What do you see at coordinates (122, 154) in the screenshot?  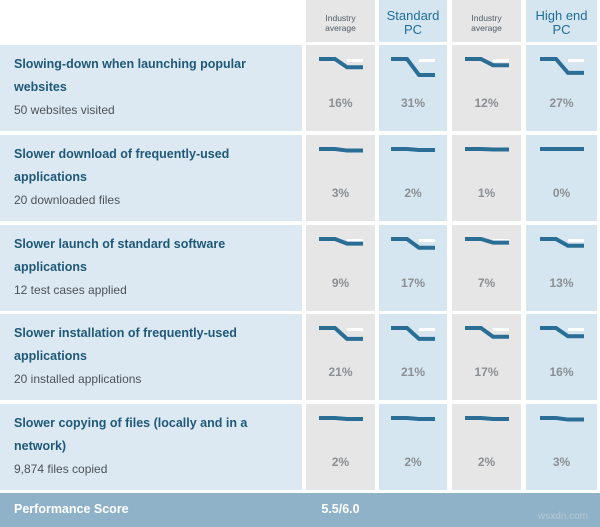 I see `row-title-line: Slower download of frequently-used` at bounding box center [122, 154].